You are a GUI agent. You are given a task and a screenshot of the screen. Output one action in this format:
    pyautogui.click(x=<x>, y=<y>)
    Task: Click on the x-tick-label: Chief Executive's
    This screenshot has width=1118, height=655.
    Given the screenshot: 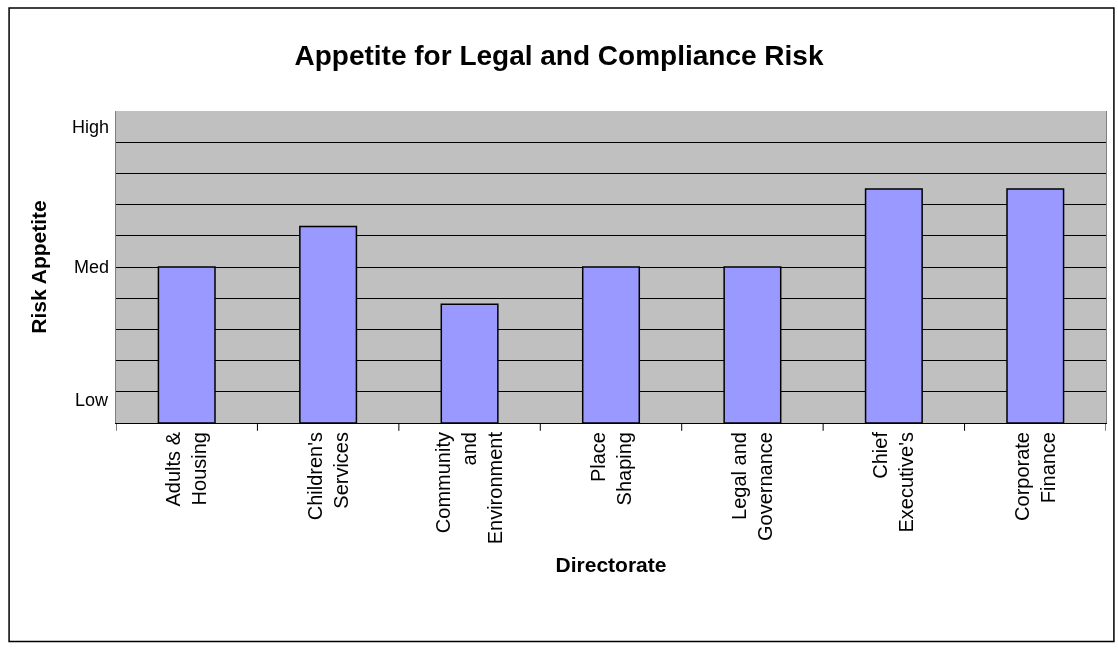 What is the action you would take?
    pyautogui.click(x=893, y=482)
    